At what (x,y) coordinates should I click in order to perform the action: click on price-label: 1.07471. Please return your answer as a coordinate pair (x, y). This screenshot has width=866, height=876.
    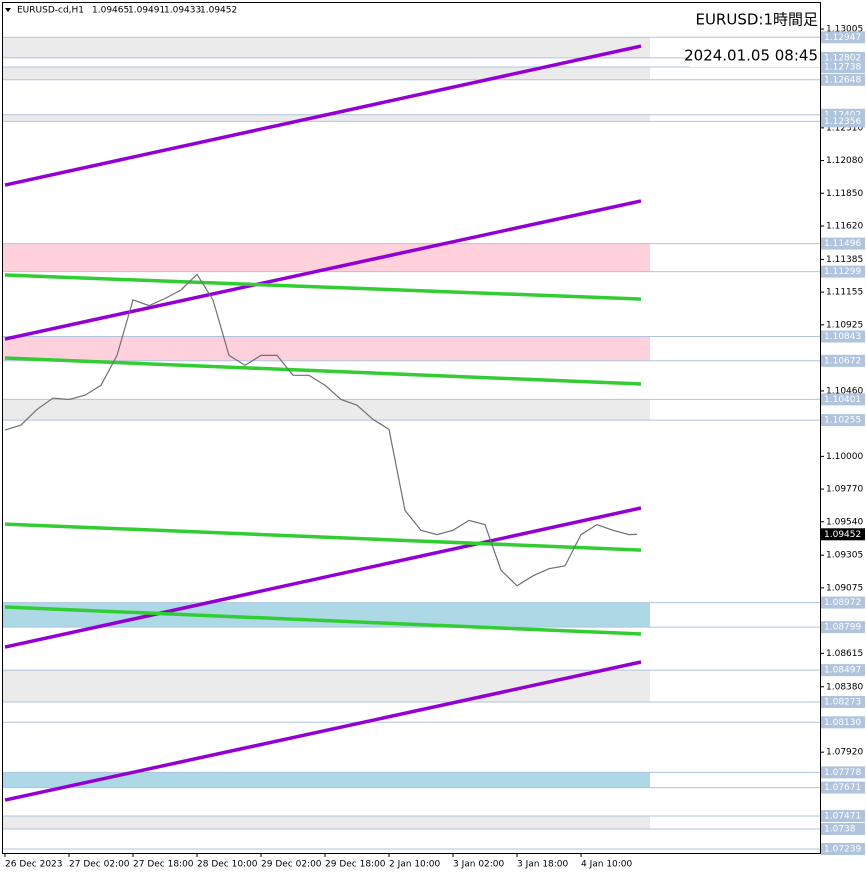
    Looking at the image, I should click on (842, 817).